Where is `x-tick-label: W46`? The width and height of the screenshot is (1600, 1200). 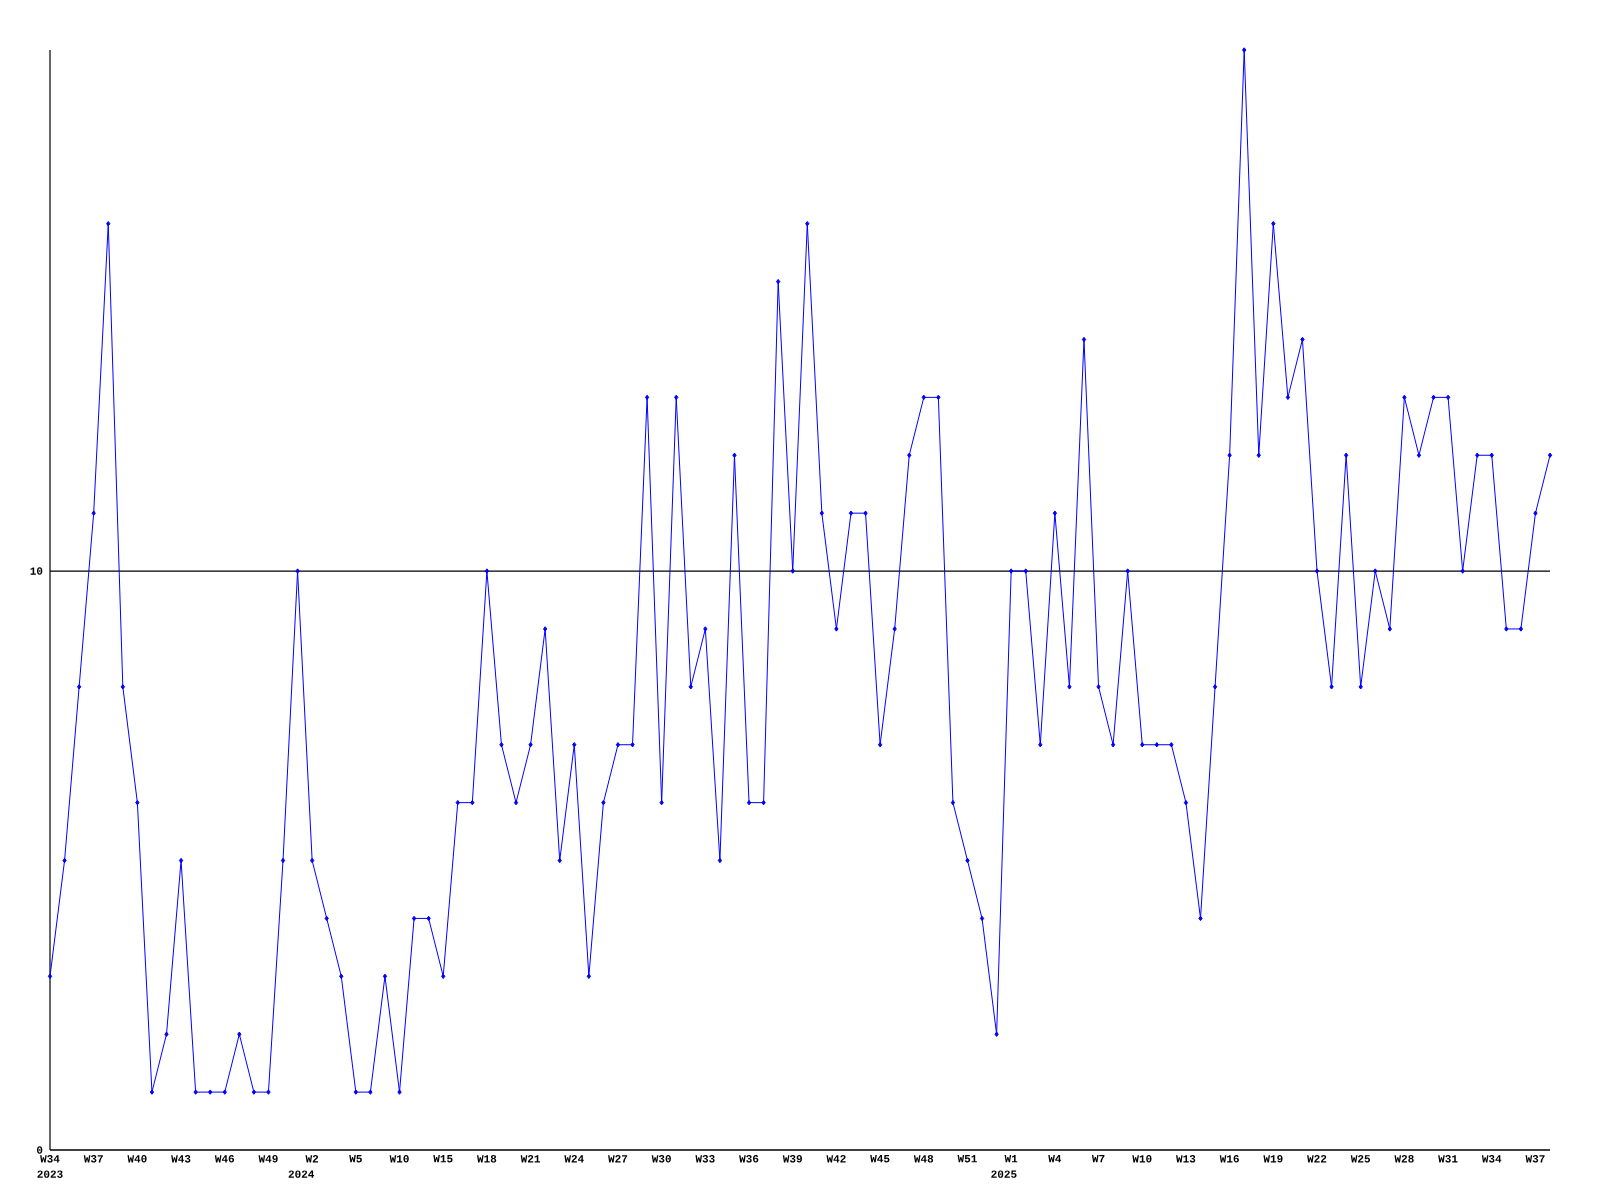
x-tick-label: W46 is located at coordinates (224, 1159).